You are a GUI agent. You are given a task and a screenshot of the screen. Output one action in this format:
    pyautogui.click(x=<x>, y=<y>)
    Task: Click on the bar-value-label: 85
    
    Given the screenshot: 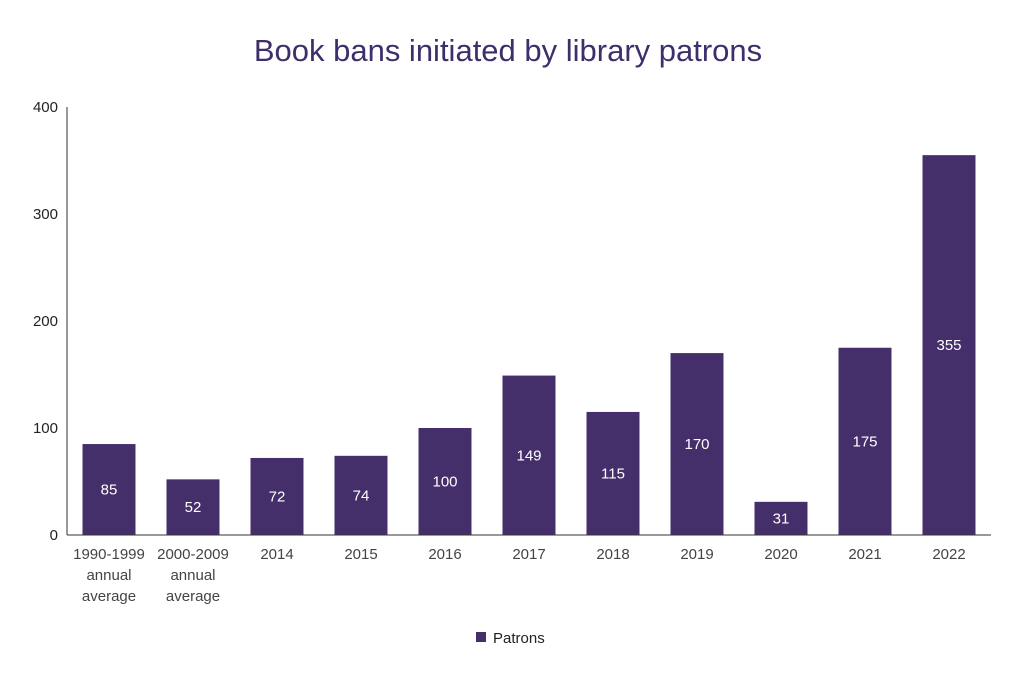 What is the action you would take?
    pyautogui.click(x=109, y=490)
    